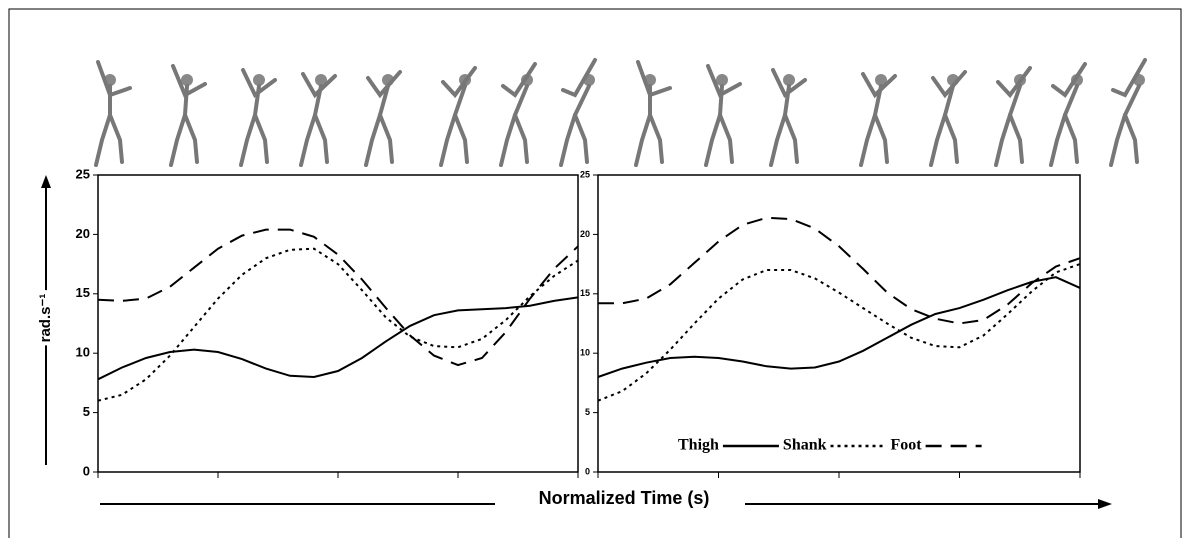 The height and width of the screenshot is (538, 1190). Describe the element at coordinates (1105, 504) in the screenshot. I see `x-arrow-head` at that location.